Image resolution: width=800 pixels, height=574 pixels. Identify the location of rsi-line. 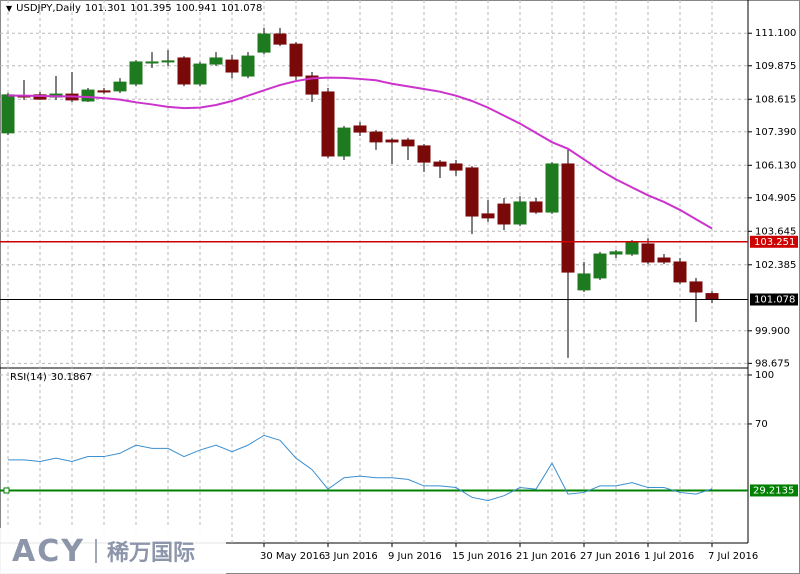
(360, 468).